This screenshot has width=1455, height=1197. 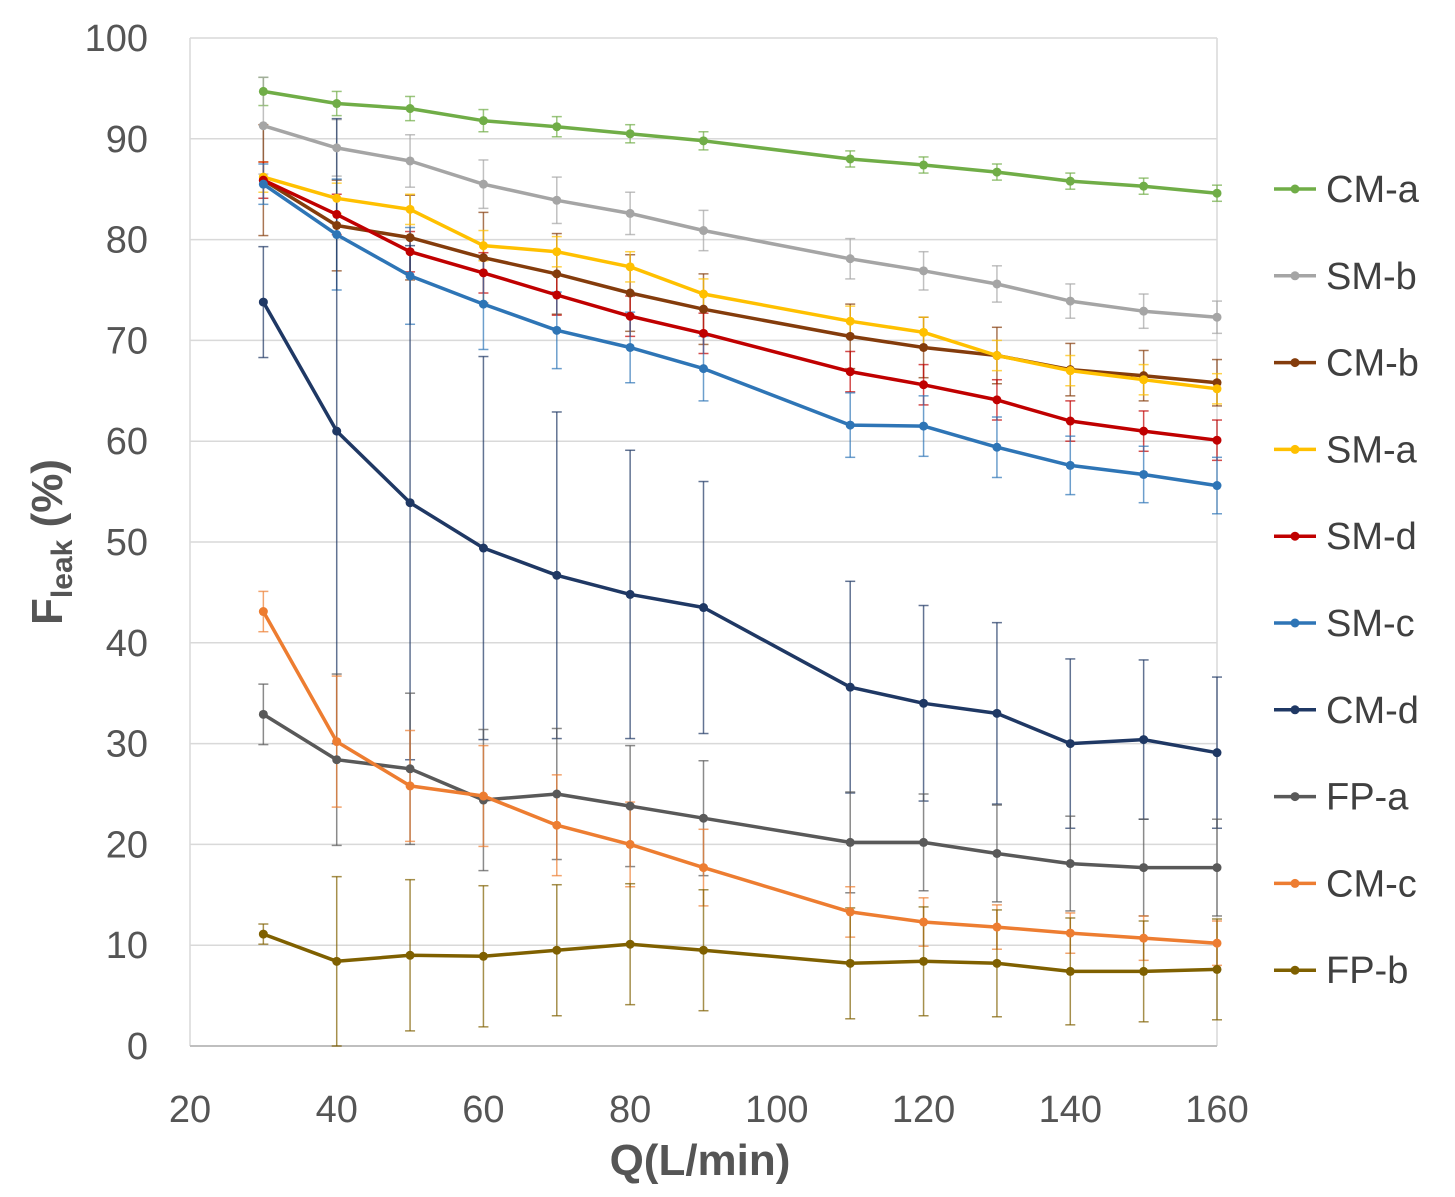 I want to click on x-axis-title: Q(L/min), so click(x=700, y=1160).